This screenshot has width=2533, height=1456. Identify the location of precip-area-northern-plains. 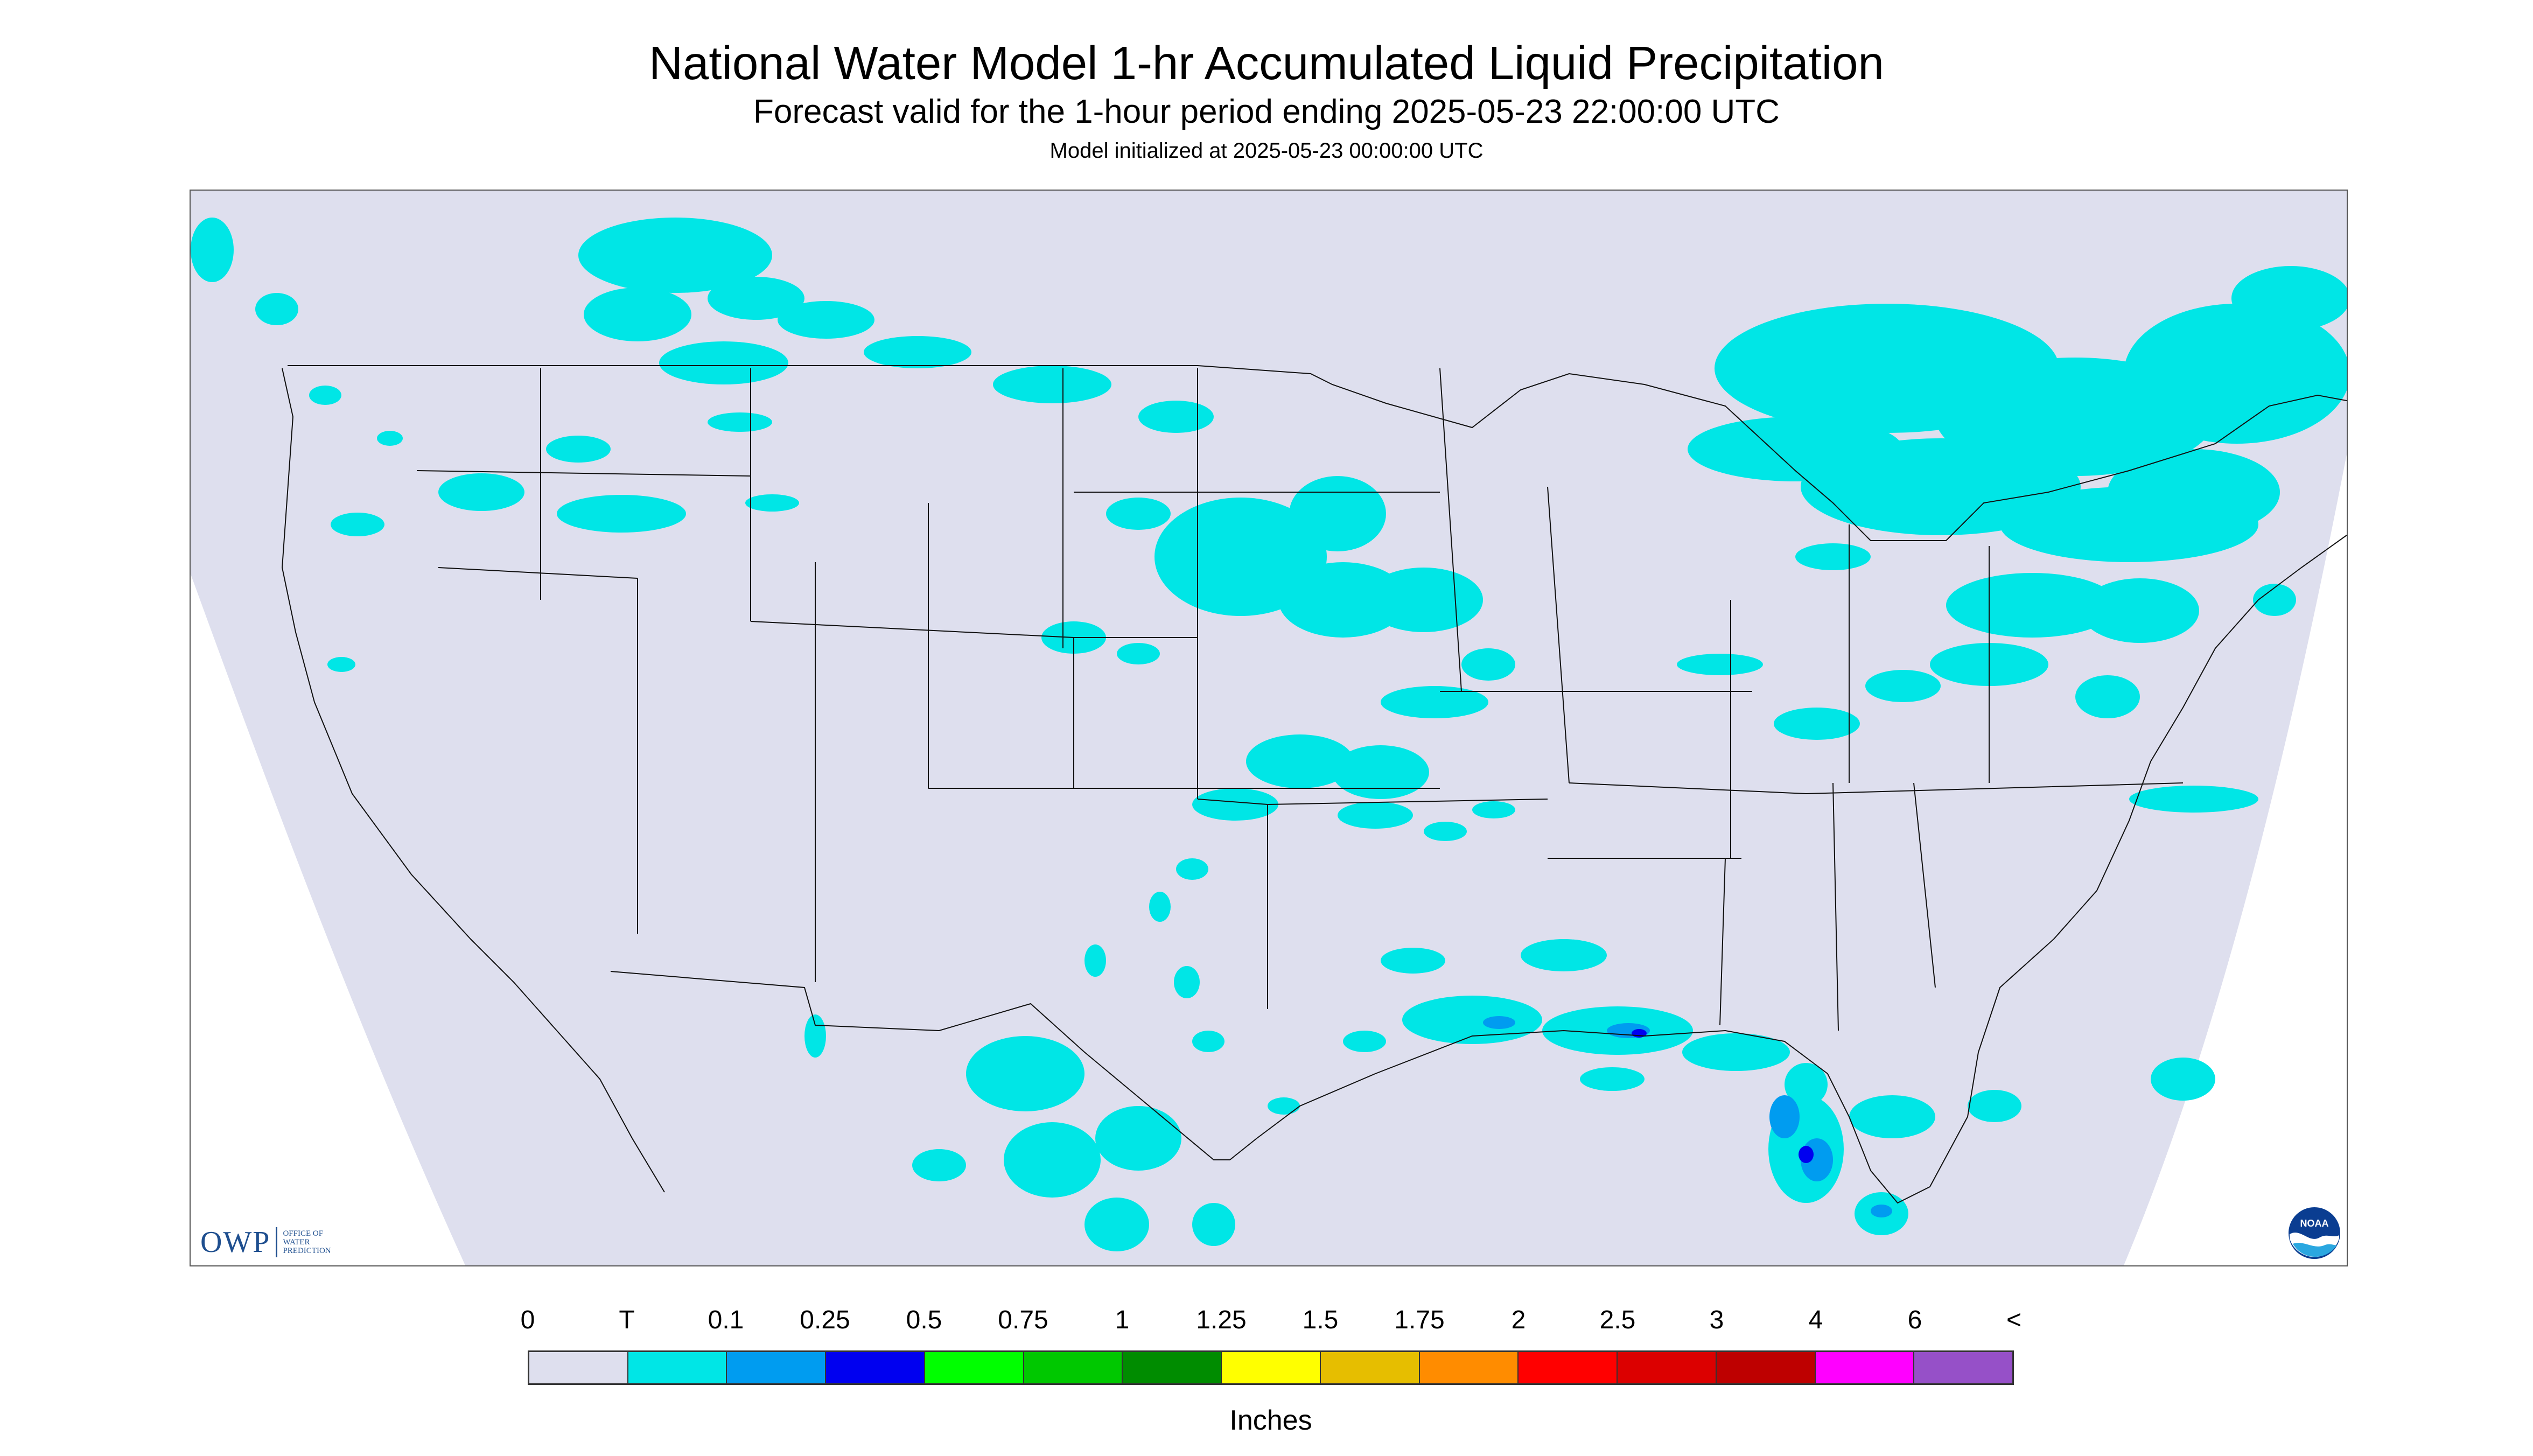
(1278, 559).